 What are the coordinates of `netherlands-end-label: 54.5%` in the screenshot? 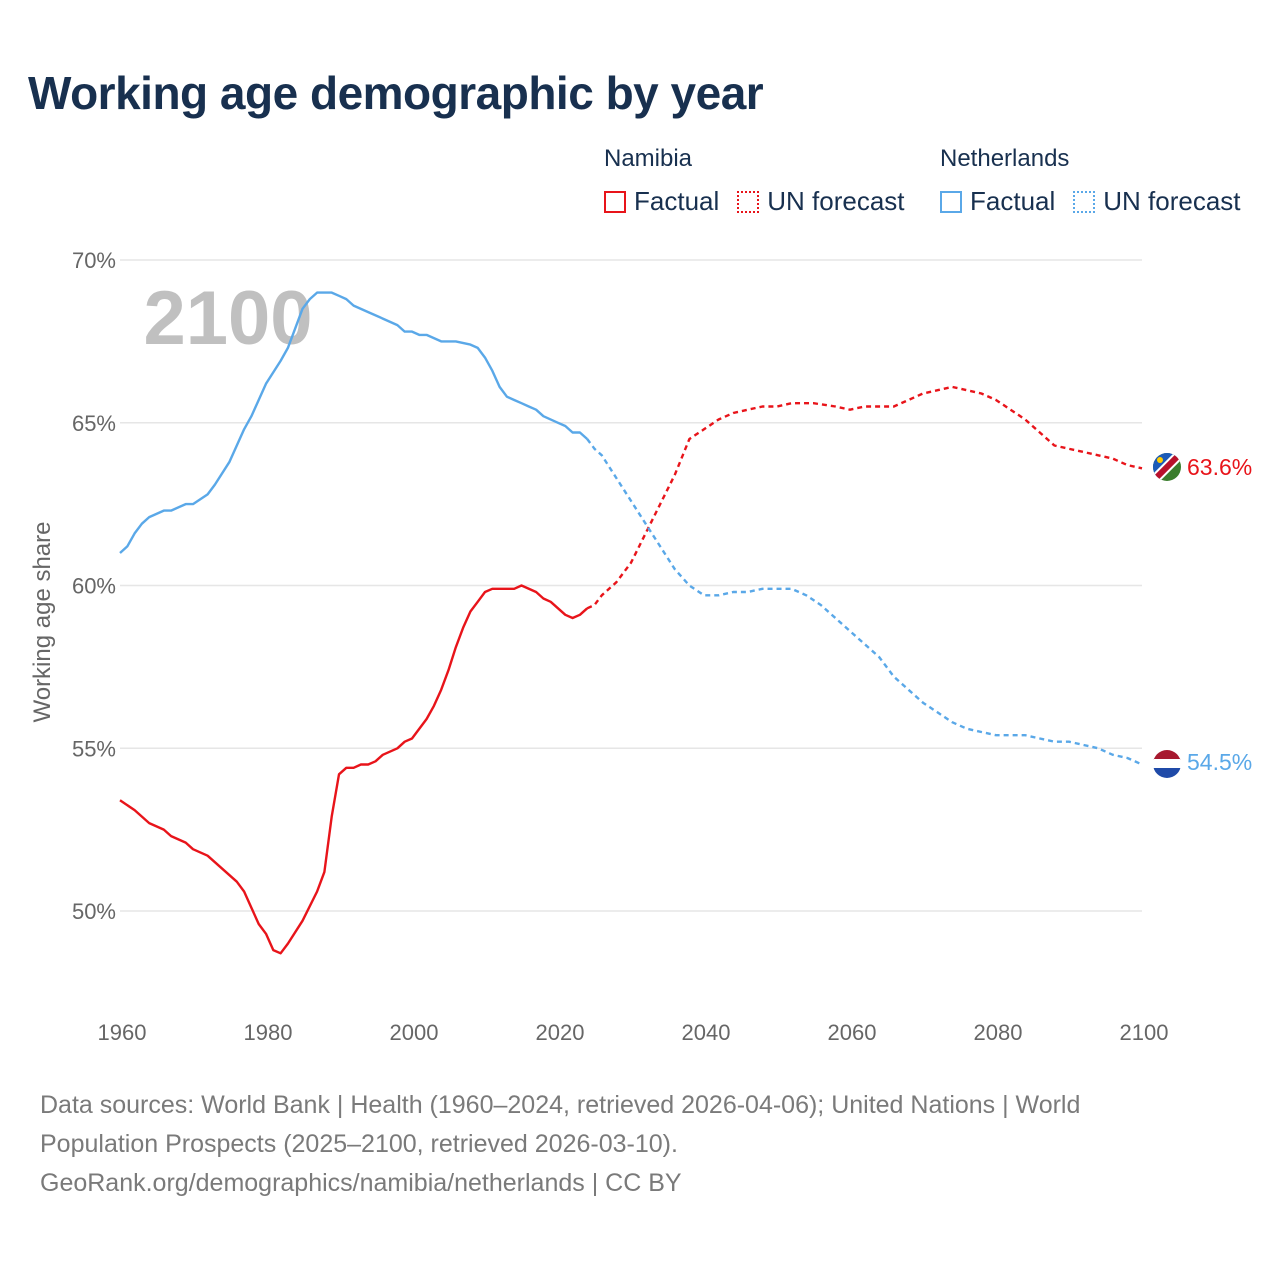 It's located at (1219, 762).